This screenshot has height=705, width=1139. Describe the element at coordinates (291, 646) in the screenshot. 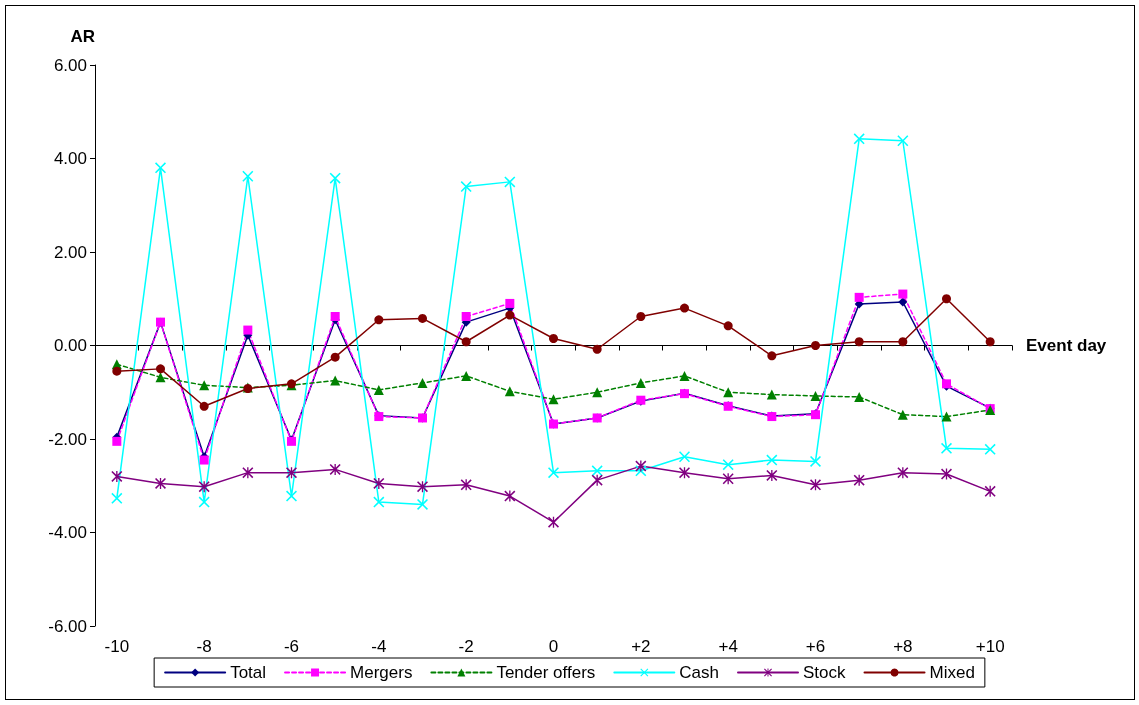

I see `x-tick-label: -6` at that location.